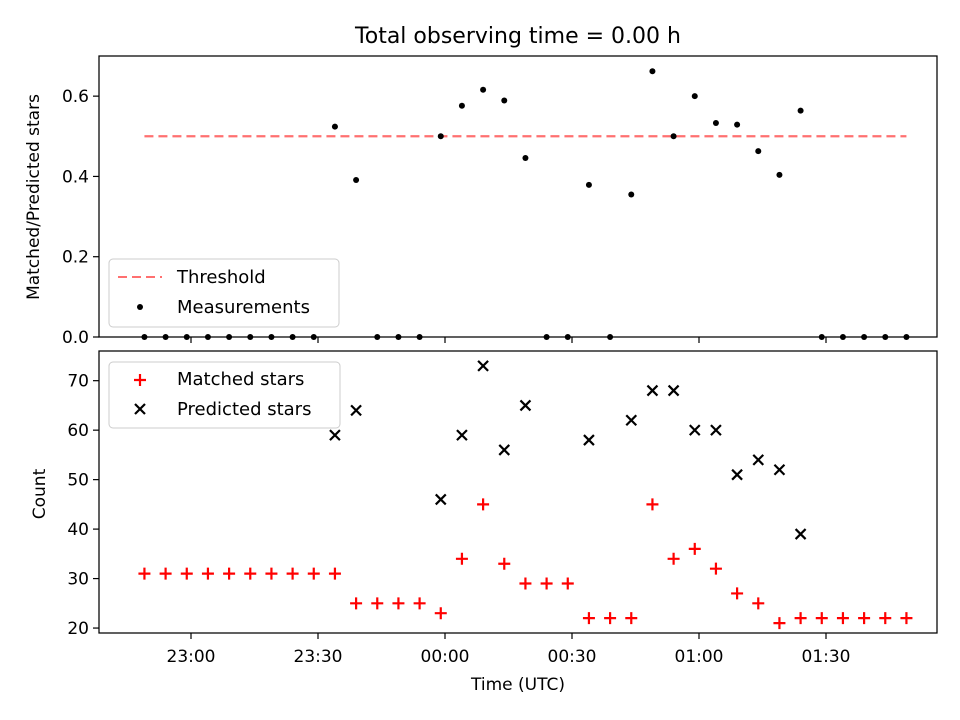 This screenshot has width=960, height=720. I want to click on count-y-tick-label: 30, so click(78, 580).